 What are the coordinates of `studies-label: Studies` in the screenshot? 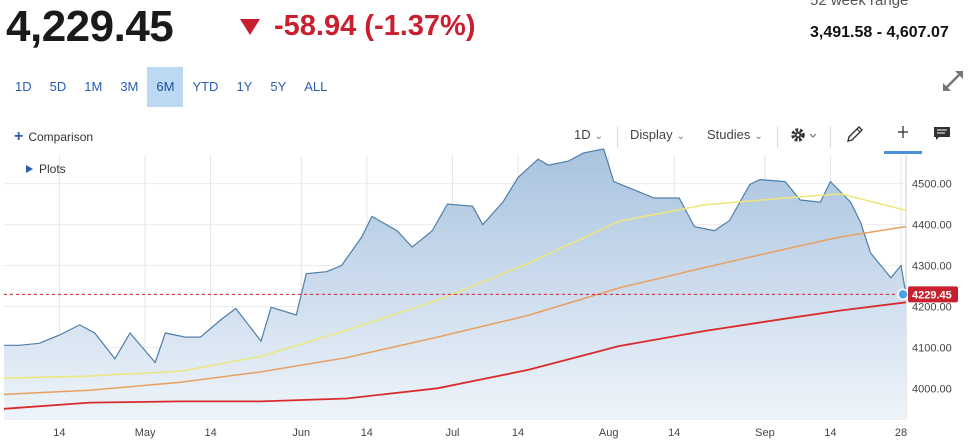 It's located at (729, 134).